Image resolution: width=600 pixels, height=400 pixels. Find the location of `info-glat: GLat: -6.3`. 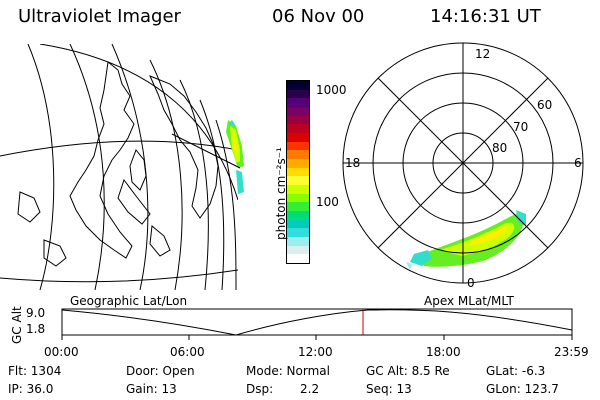

info-glat: GLat: -6.3 is located at coordinates (516, 371).